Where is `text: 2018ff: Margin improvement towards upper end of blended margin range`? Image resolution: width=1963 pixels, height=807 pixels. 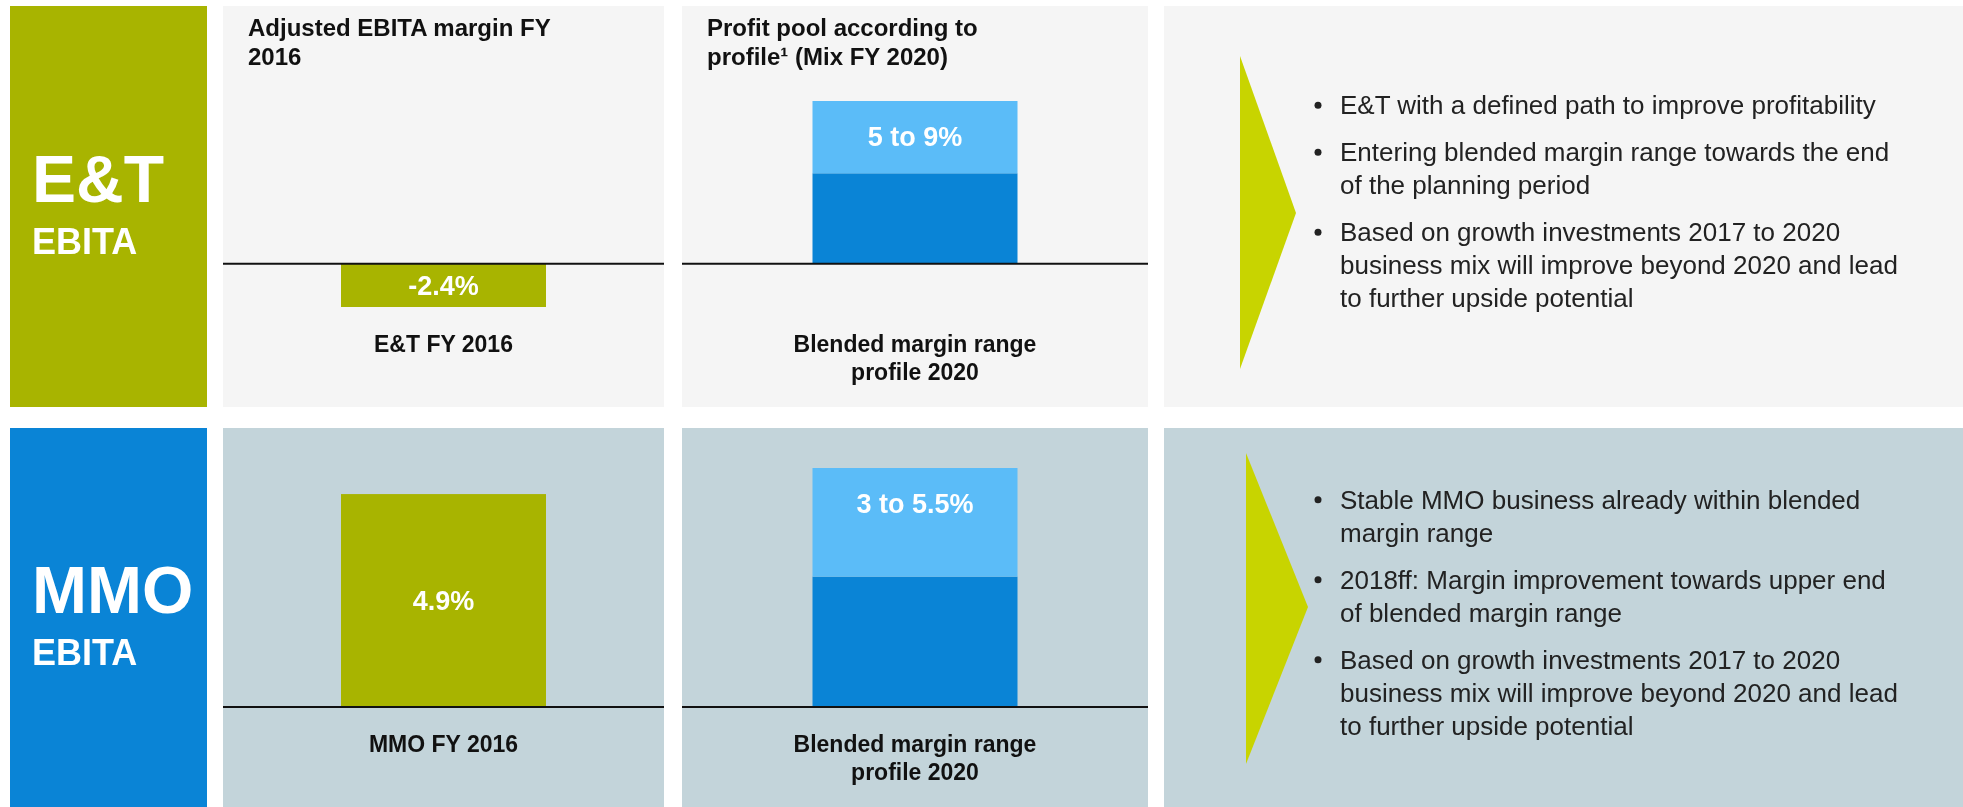 text: 2018ff: Margin improvement towards upper end of blended margin range is located at coordinates (1613, 596).